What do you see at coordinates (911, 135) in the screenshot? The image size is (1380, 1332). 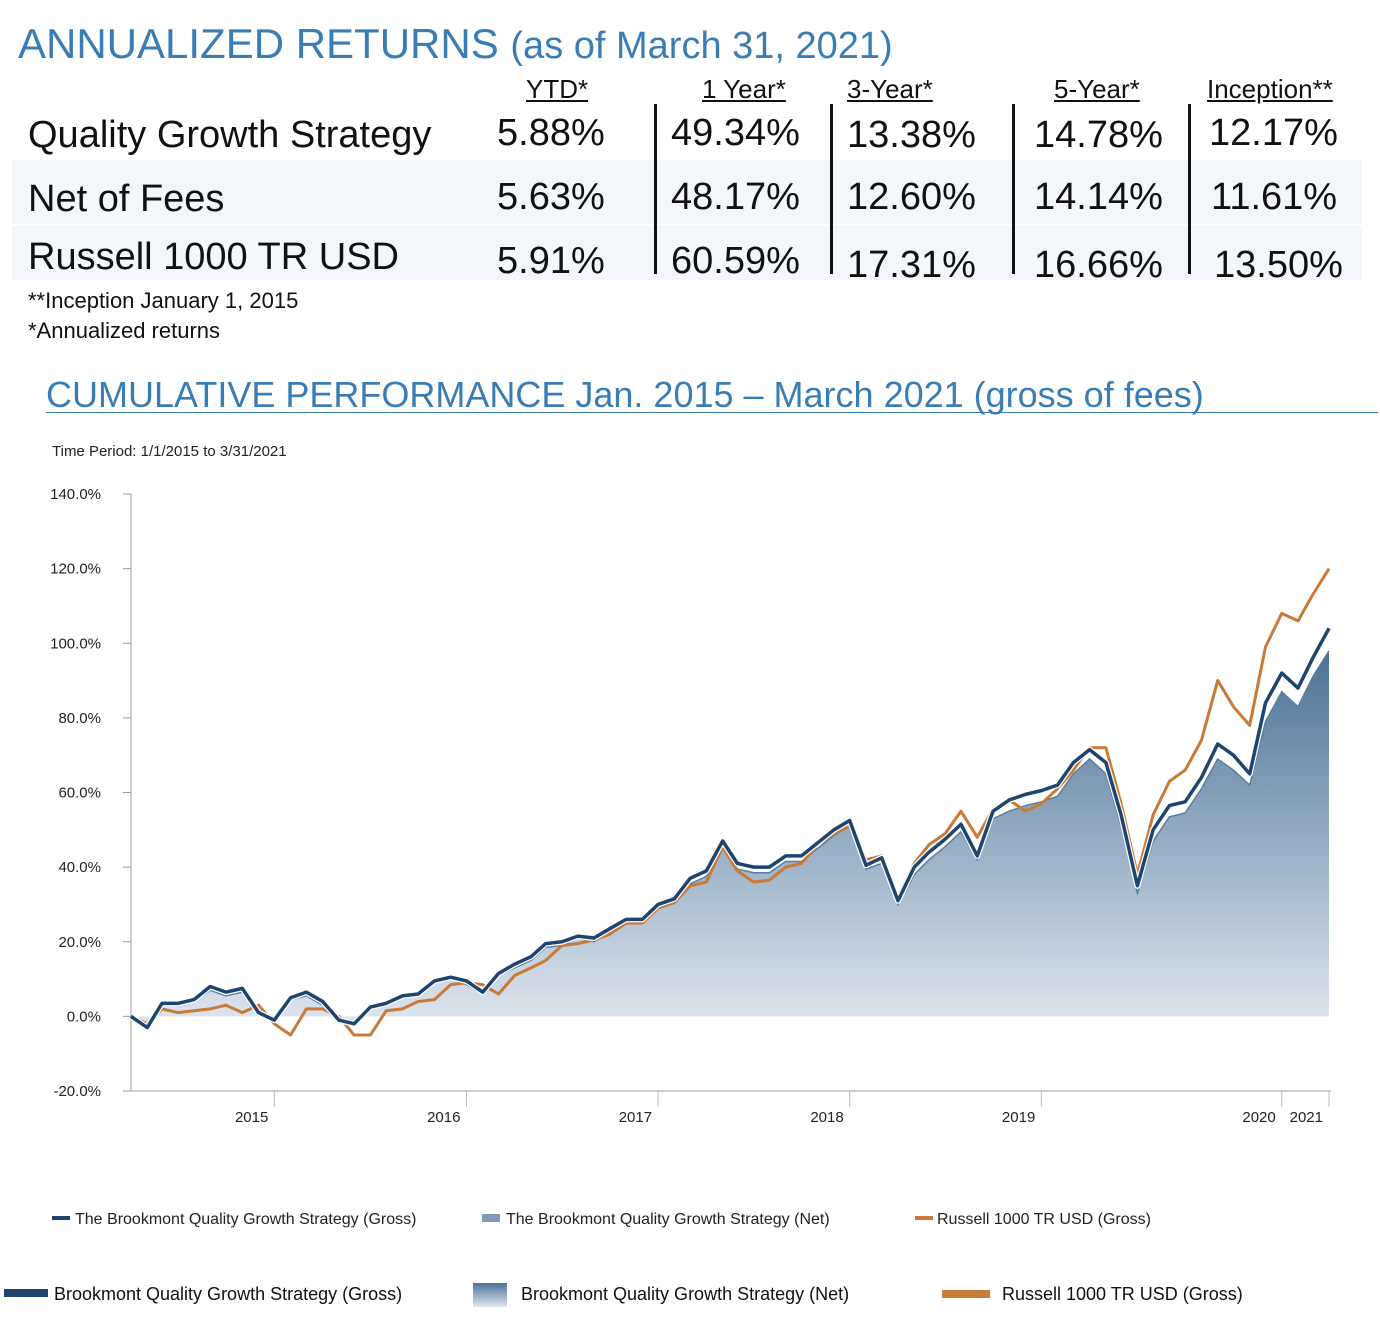 I see `cell-value: 13.38%` at bounding box center [911, 135].